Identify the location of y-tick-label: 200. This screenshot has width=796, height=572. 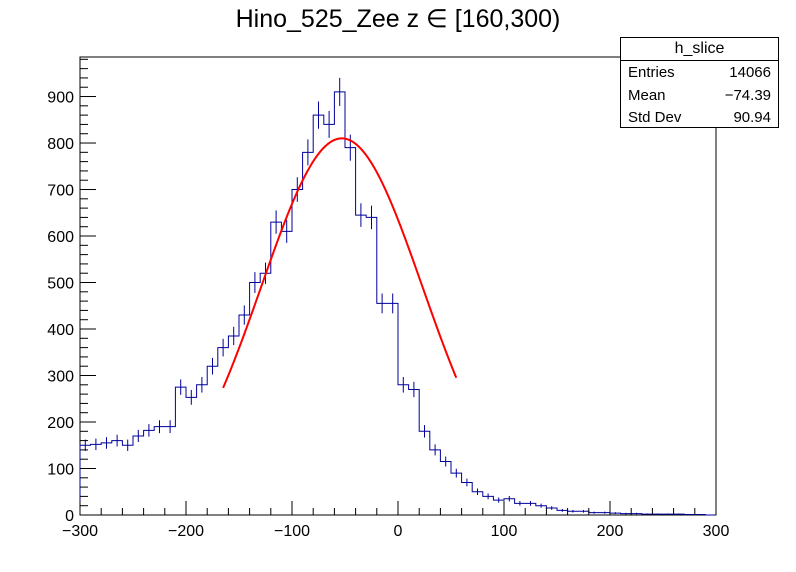
(60, 423).